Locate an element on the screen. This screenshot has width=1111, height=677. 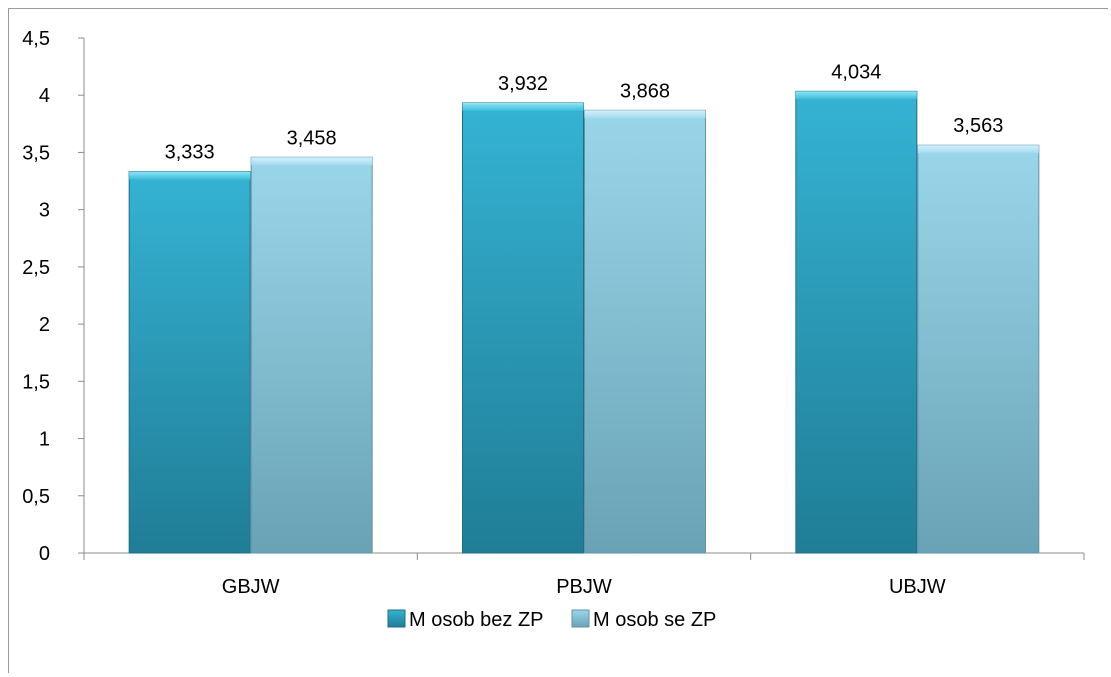
y-tick-label: 2 is located at coordinates (44, 325).